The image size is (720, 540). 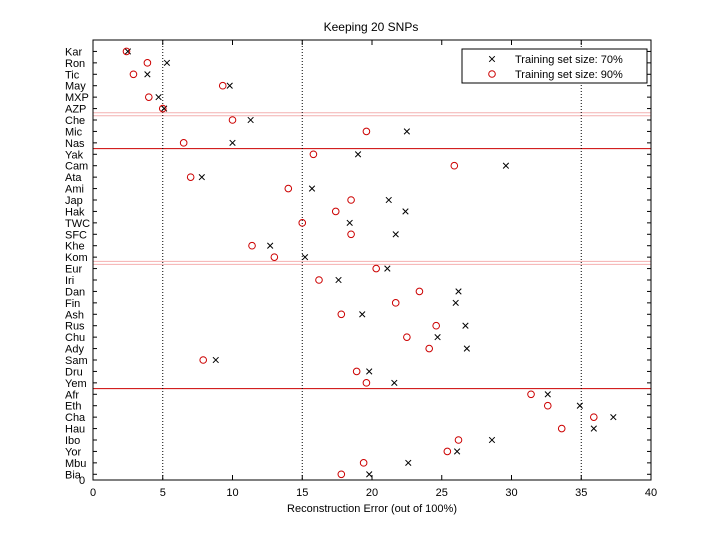 What do you see at coordinates (455, 303) in the screenshot?
I see `point-70-Fin` at bounding box center [455, 303].